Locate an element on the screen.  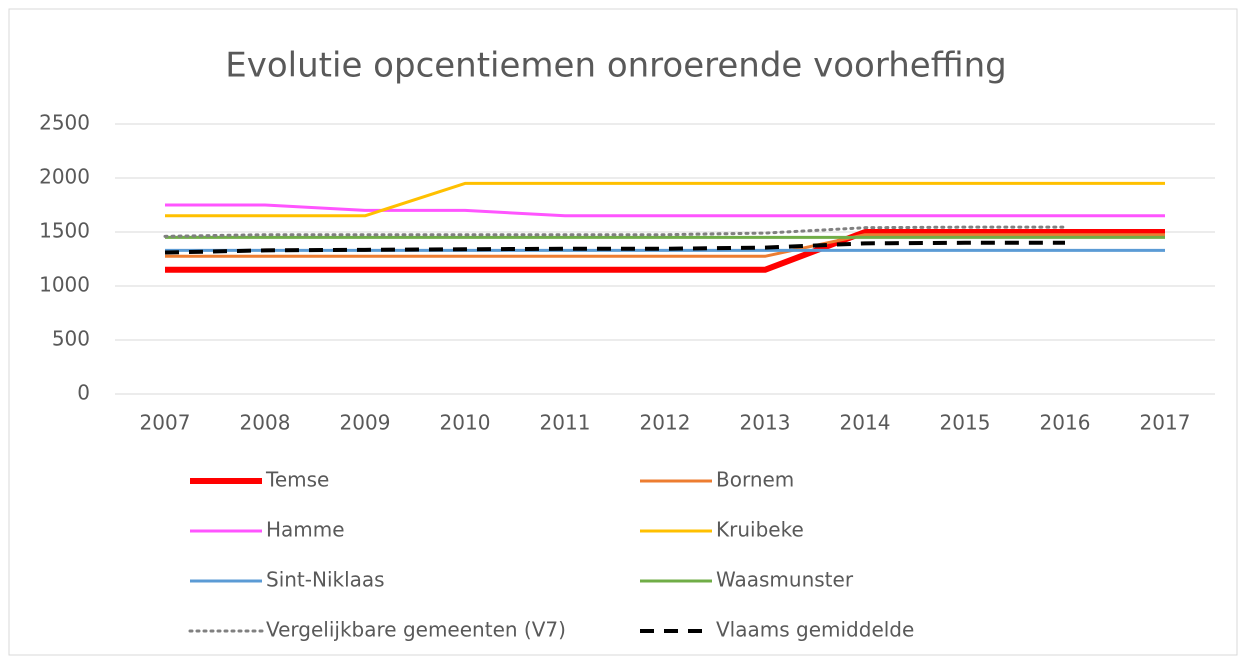
x-tick-label: 2014 is located at coordinates (865, 423).